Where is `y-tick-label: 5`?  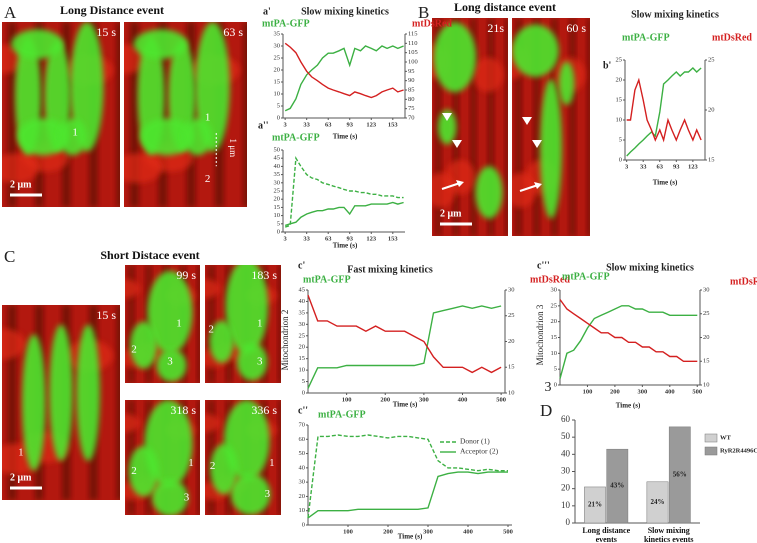
y-tick-label: 5 is located at coordinates (620, 139).